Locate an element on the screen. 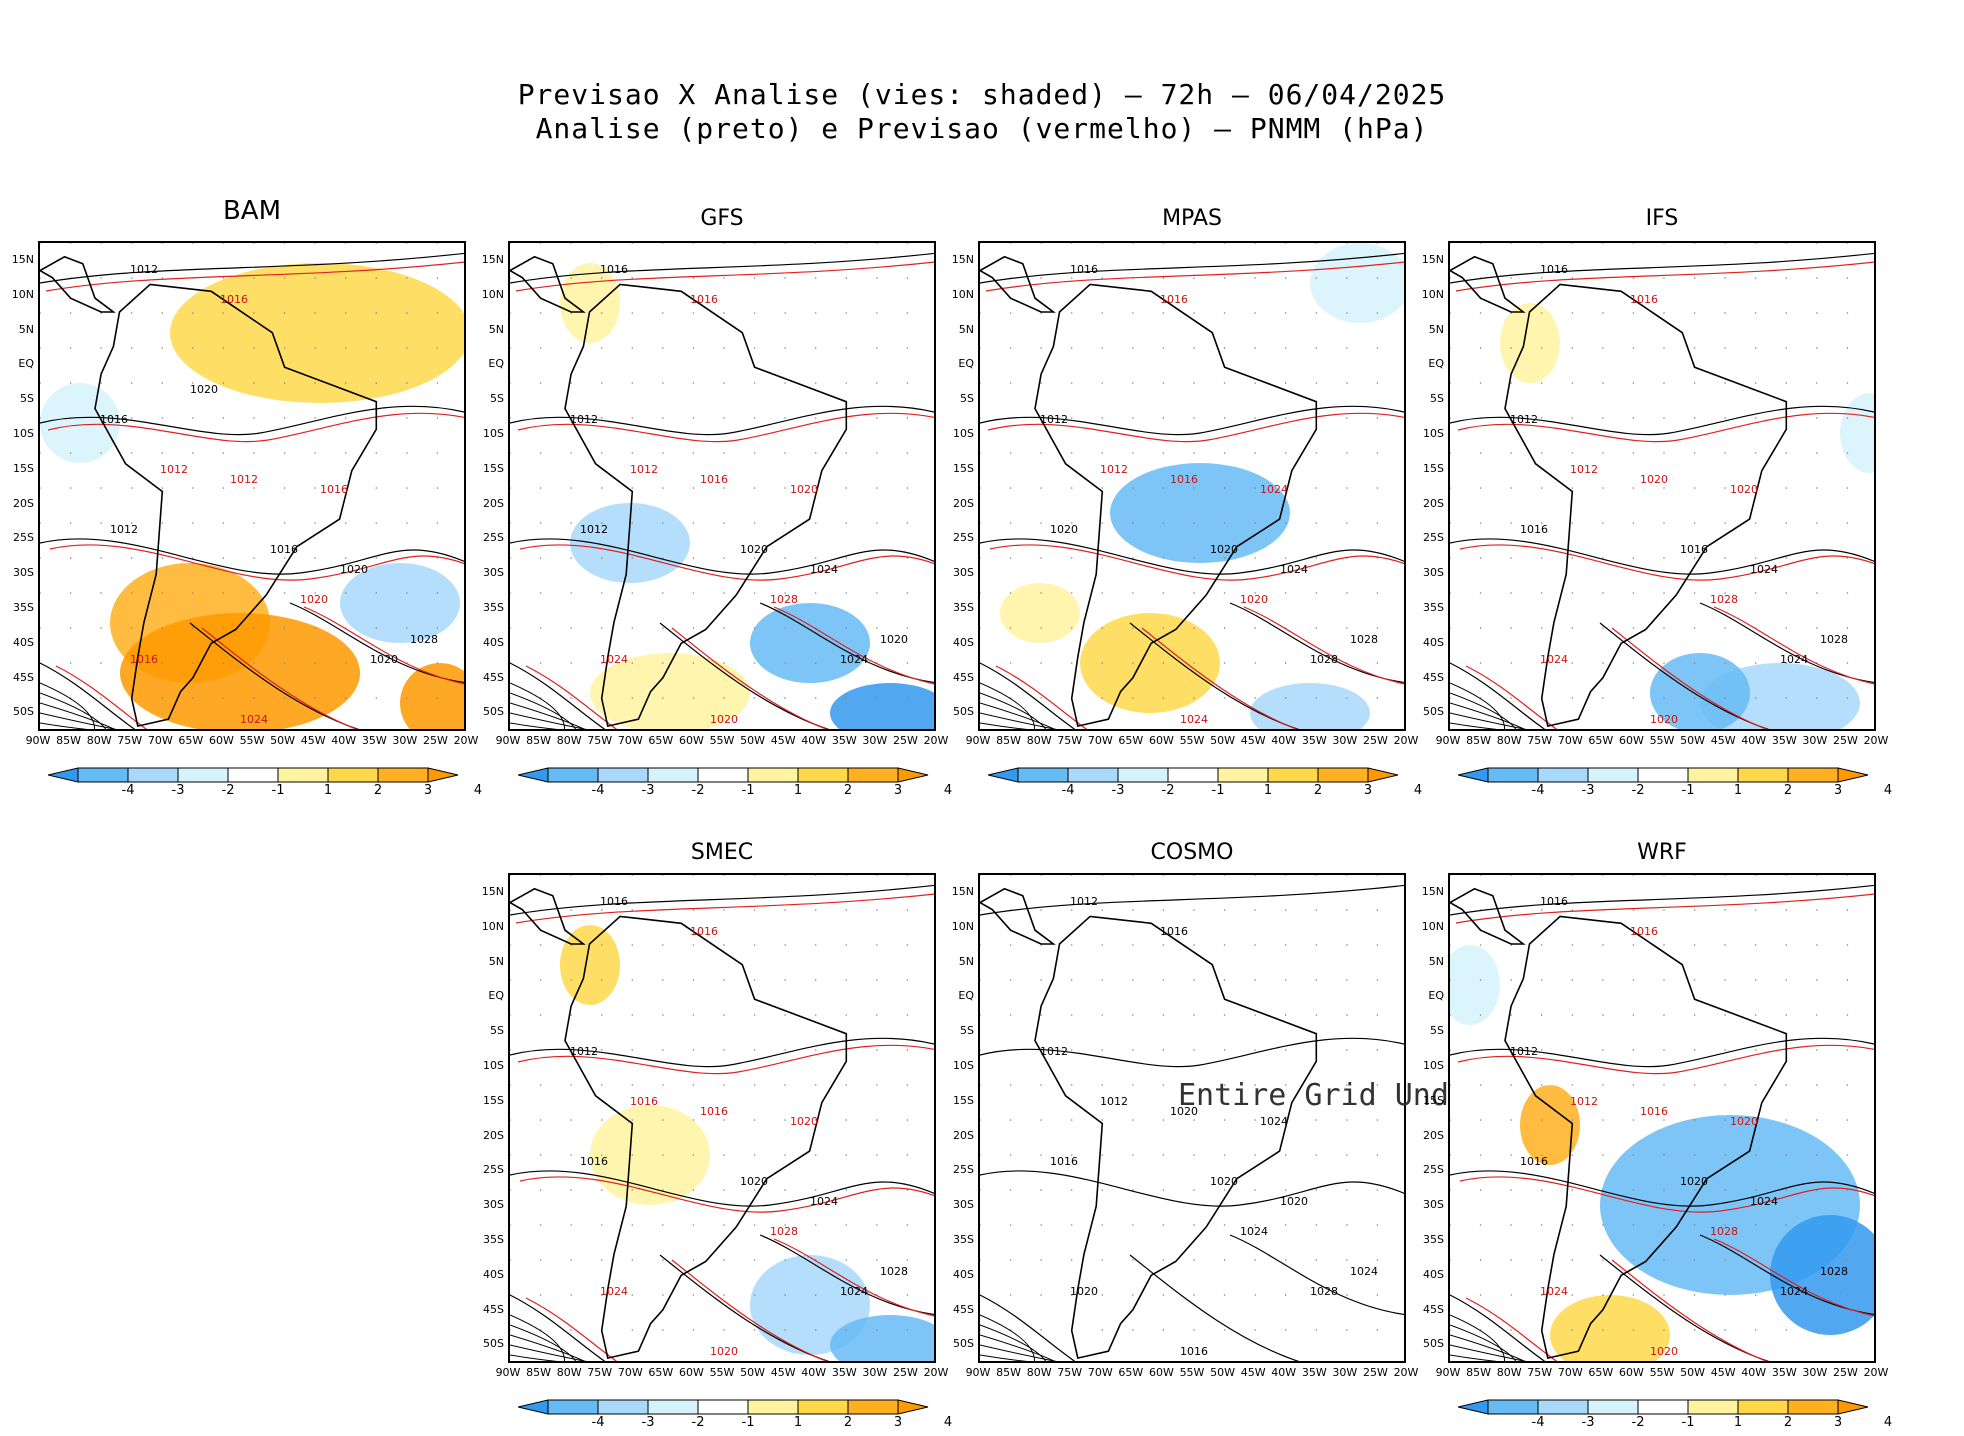 This screenshot has width=1964, height=1436. colorbar-label: 1 is located at coordinates (798, 790).